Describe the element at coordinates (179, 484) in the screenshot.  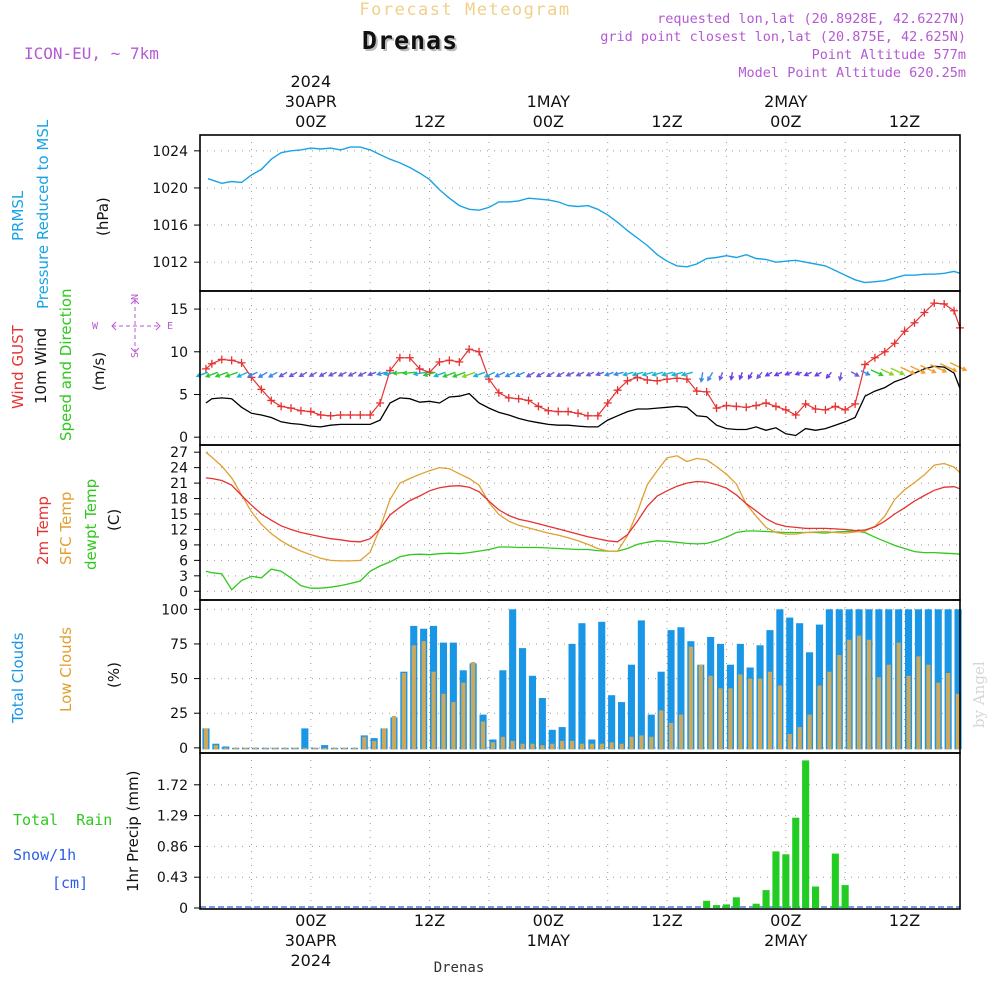
I see `ytick-temp: 21` at that location.